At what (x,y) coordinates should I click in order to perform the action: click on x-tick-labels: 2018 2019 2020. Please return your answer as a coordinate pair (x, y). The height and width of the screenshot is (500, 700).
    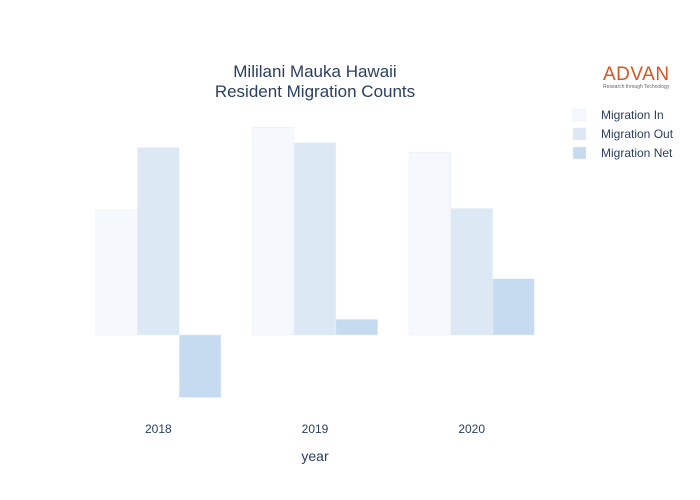
    Looking at the image, I should click on (315, 429).